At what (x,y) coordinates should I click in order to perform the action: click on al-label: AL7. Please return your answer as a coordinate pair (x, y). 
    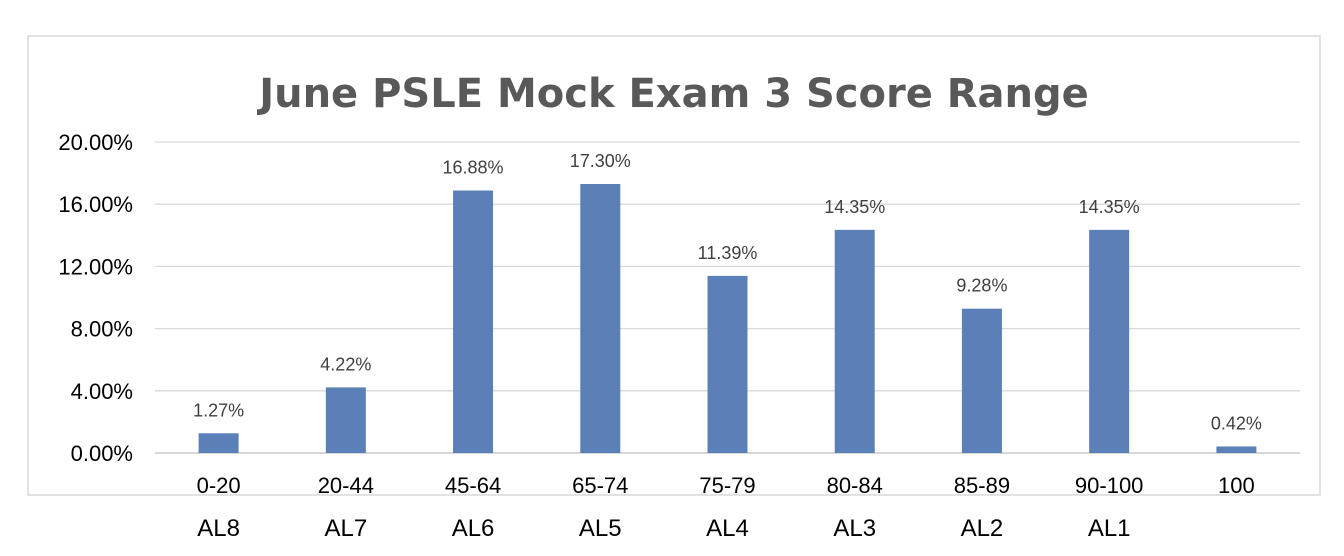
    Looking at the image, I should click on (345, 528).